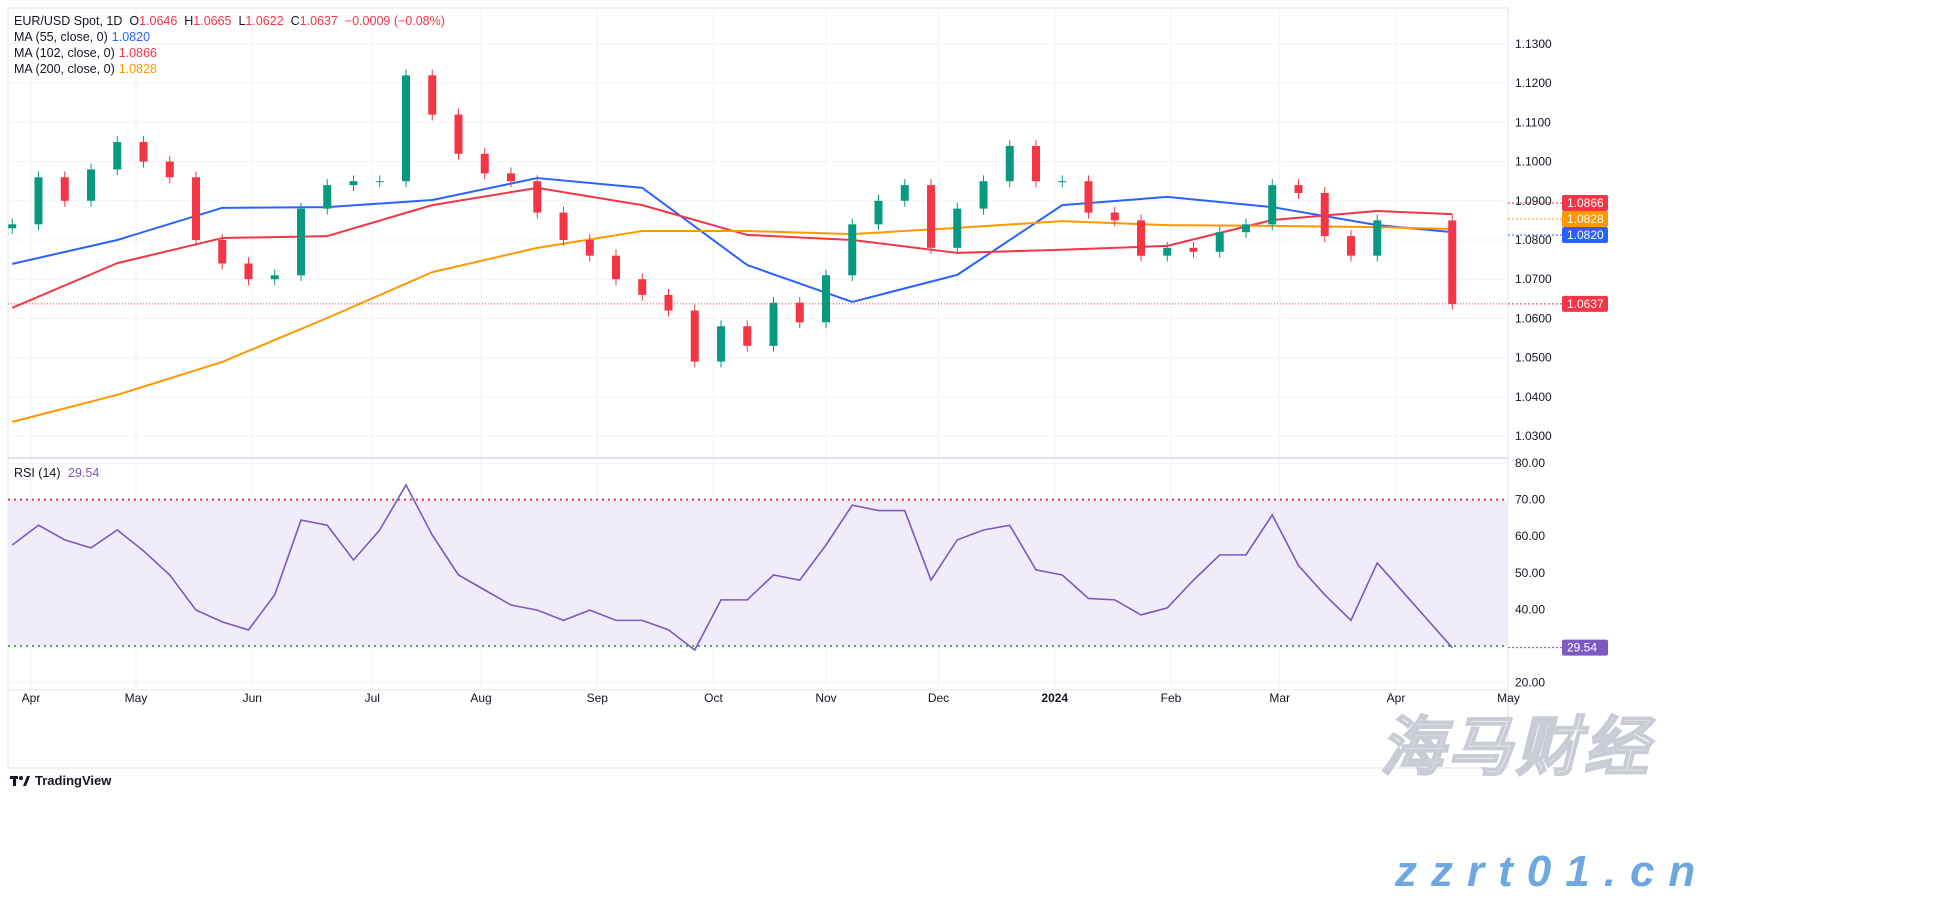 The width and height of the screenshot is (1936, 910). What do you see at coordinates (1533, 240) in the screenshot?
I see `price-tick-label: 1.0800` at bounding box center [1533, 240].